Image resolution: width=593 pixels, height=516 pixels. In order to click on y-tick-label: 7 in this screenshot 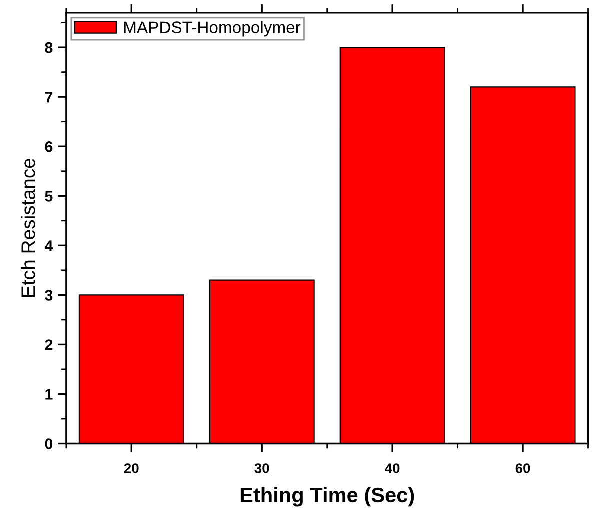, I will do `click(49, 97)`.